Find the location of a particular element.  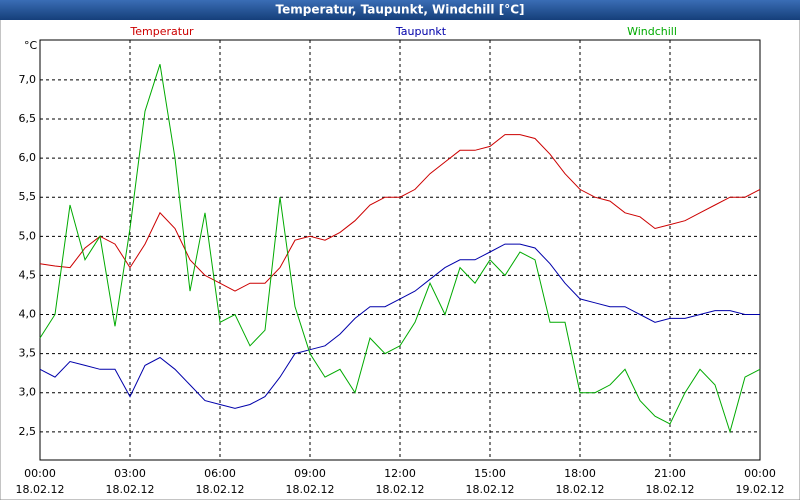

legend-entry: Temperatur is located at coordinates (161, 31).